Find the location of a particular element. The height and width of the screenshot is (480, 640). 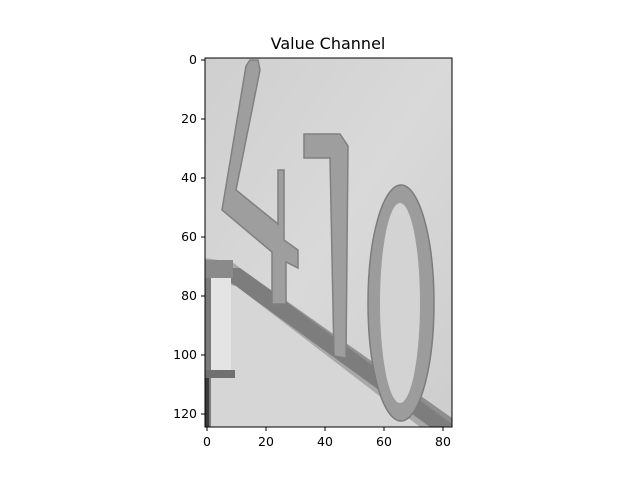

plot-title: Value Channel is located at coordinates (328, 43).